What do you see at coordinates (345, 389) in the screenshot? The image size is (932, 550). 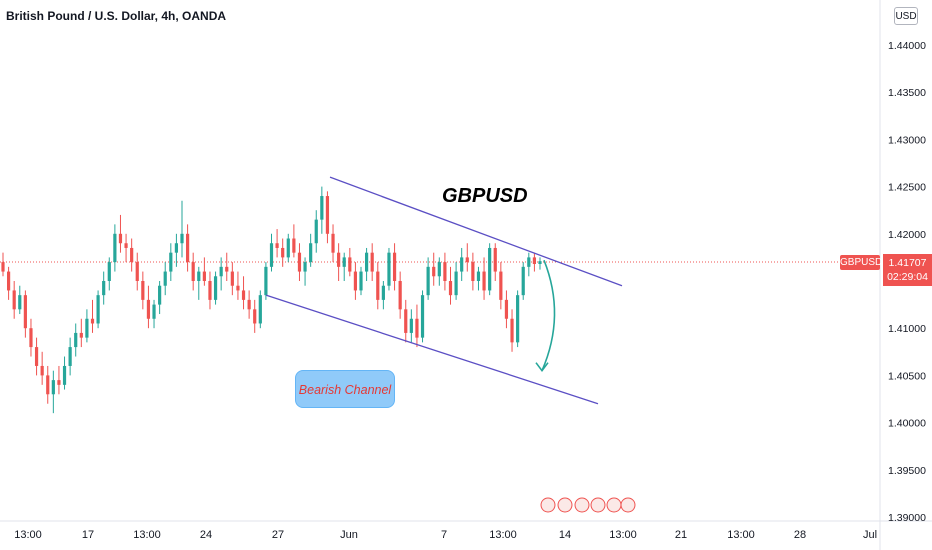 I see `bearish-channel-callout: Bearish Channel` at bounding box center [345, 389].